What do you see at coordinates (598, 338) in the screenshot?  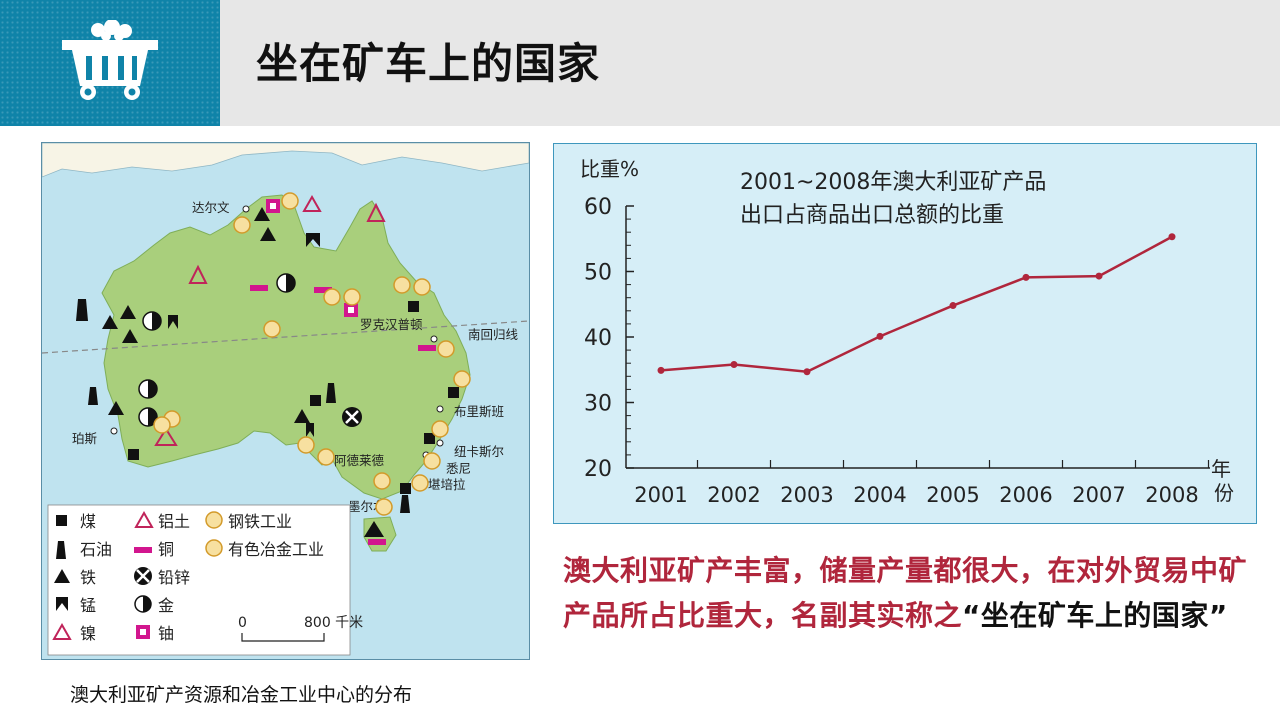 I see `y-tick-label: 40` at bounding box center [598, 338].